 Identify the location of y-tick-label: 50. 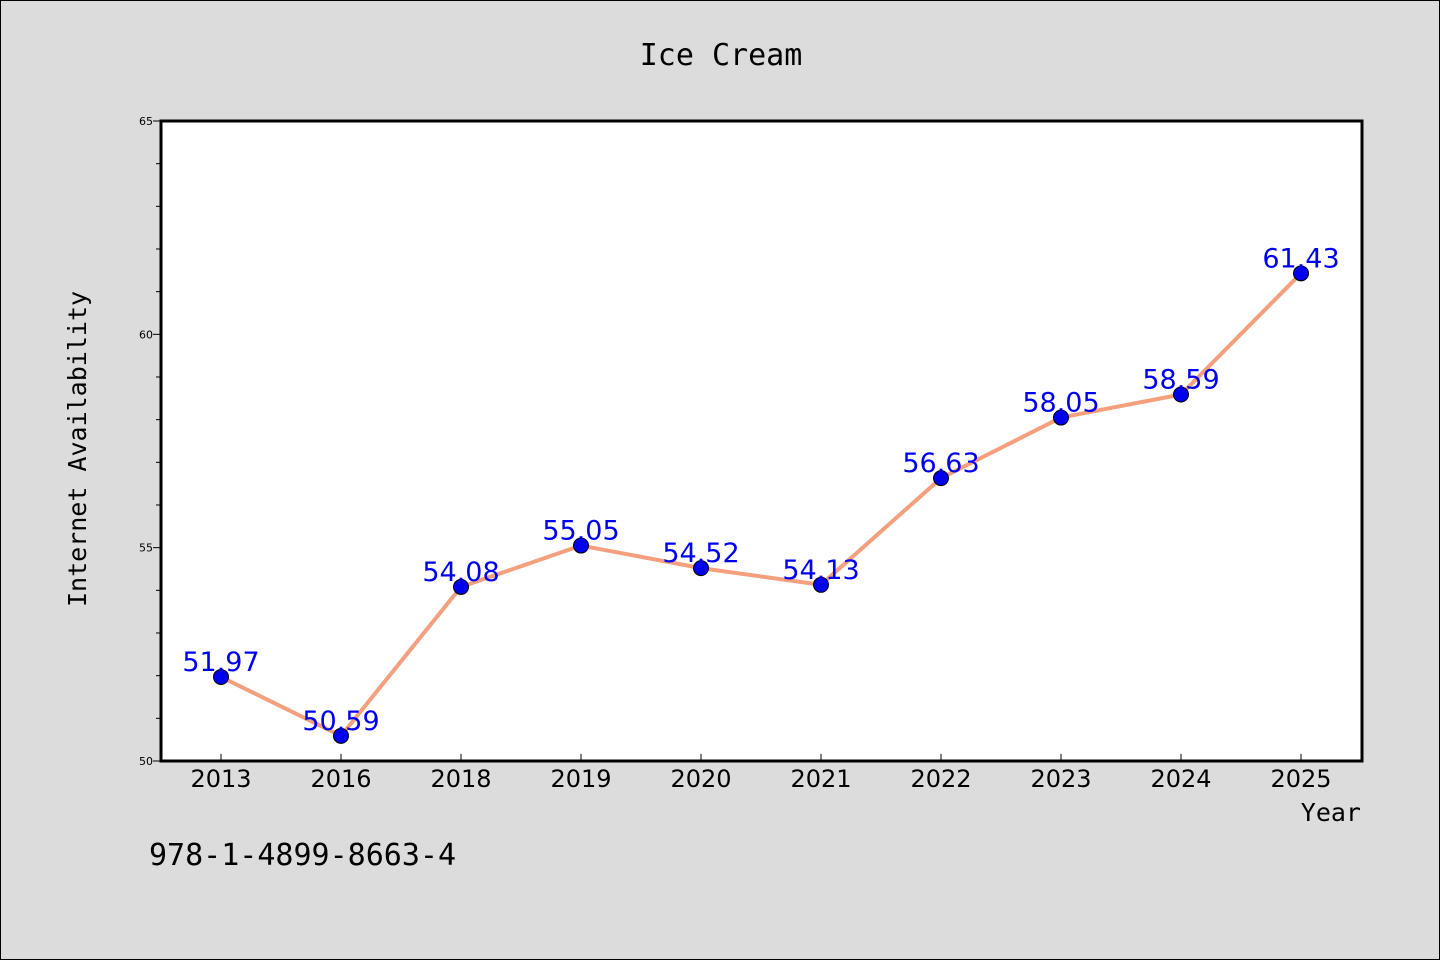
(146, 761).